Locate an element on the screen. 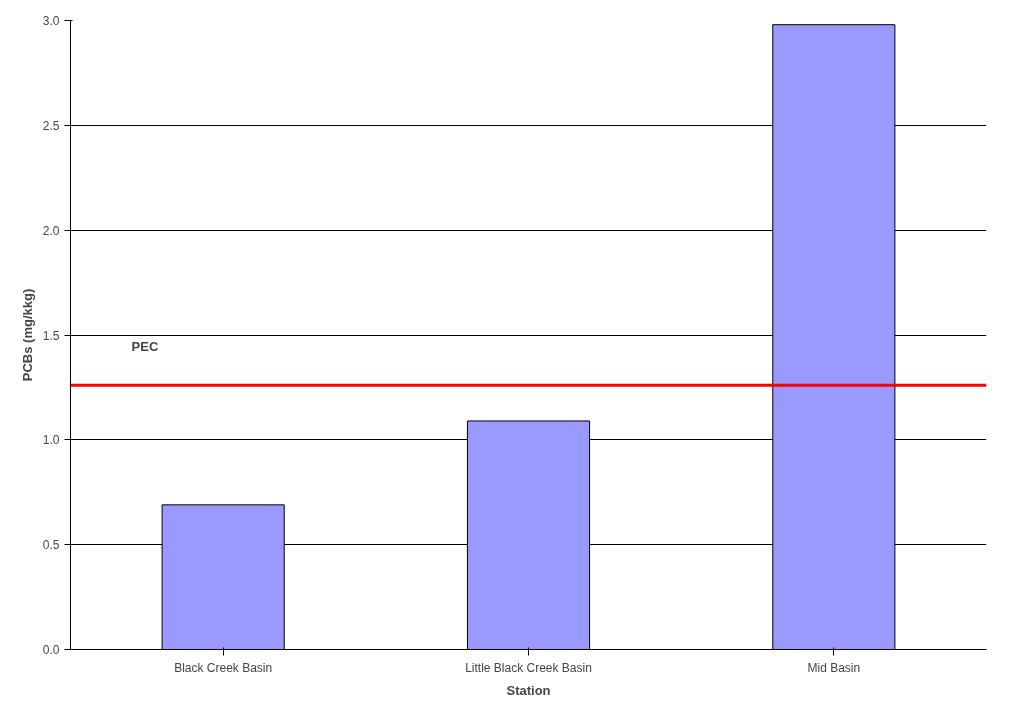  y-tick-label: 2.5 is located at coordinates (51, 125).